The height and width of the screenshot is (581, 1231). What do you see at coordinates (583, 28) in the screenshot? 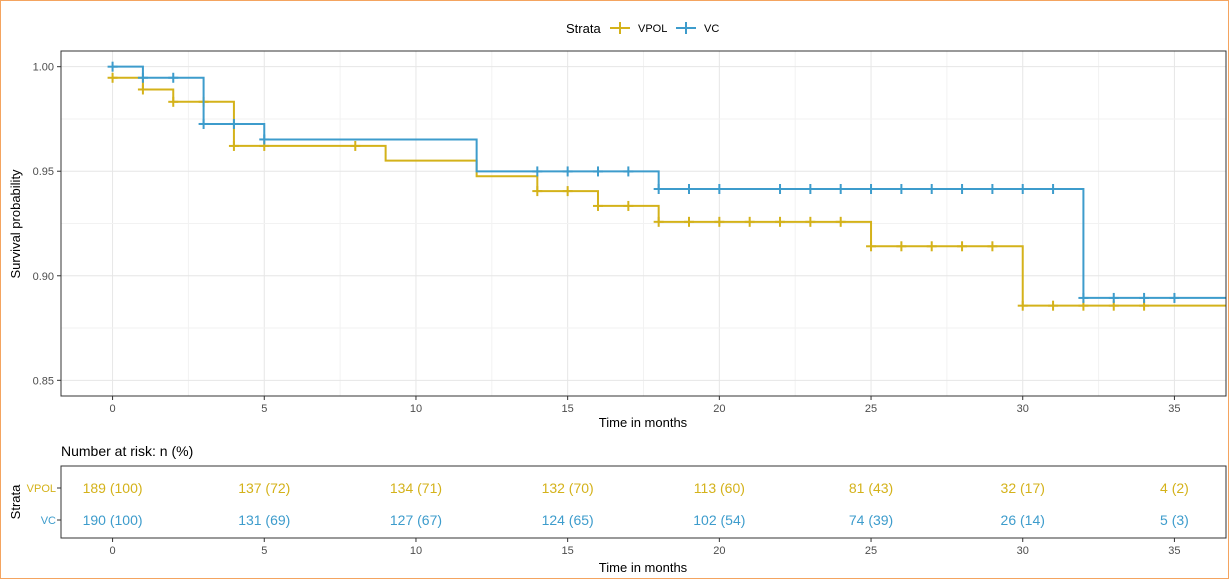
I see `legend-title: Strata` at bounding box center [583, 28].